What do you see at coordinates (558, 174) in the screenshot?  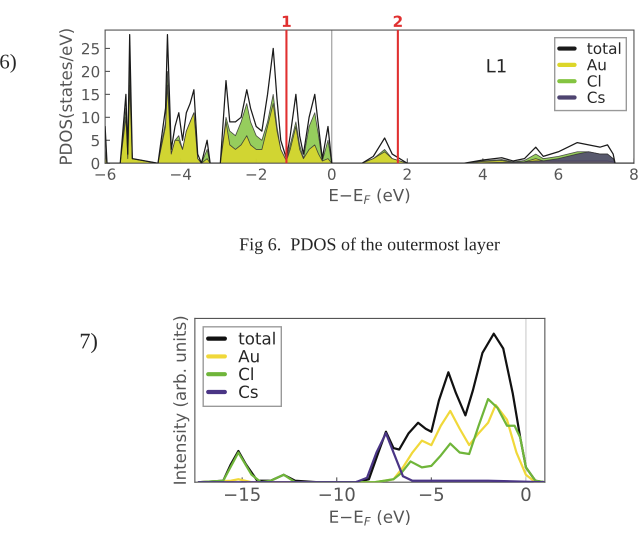 I see `x-tick-label: 6` at bounding box center [558, 174].